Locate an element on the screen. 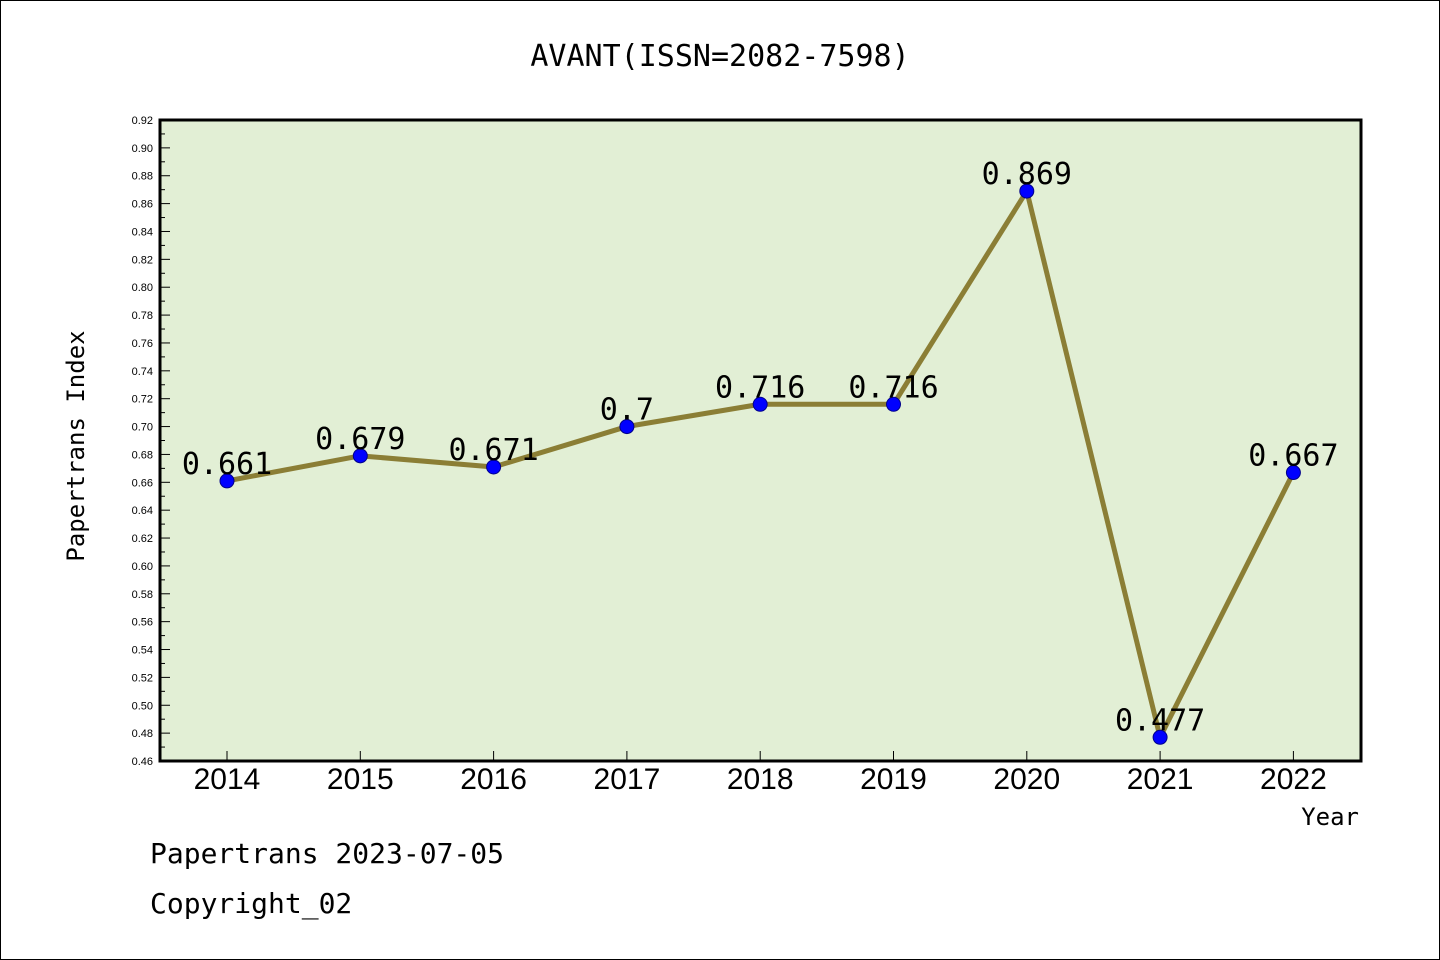  y-tick-label: 0.48 is located at coordinates (142, 734).